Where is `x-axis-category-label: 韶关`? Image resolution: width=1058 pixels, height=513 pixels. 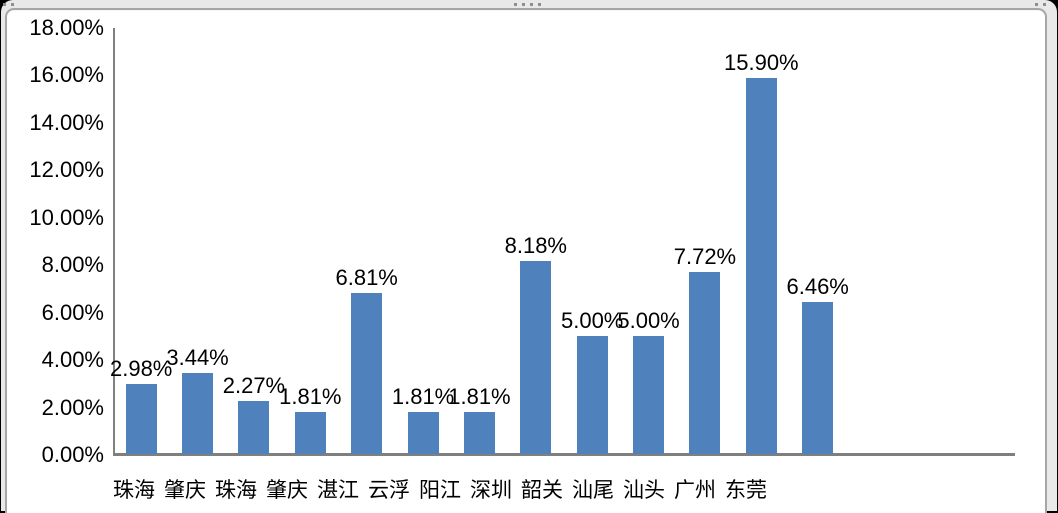
x-axis-category-label: 韶关 is located at coordinates (542, 490).